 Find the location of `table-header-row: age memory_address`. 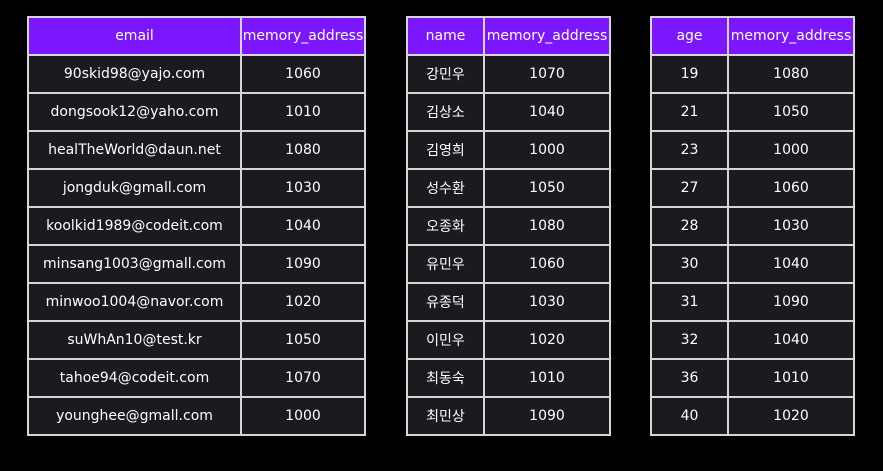

table-header-row: age memory_address is located at coordinates (752, 36).